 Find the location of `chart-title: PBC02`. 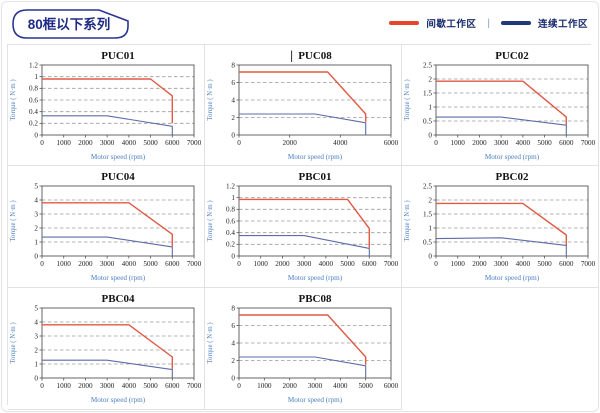

chart-title: PBC02 is located at coordinates (513, 177).